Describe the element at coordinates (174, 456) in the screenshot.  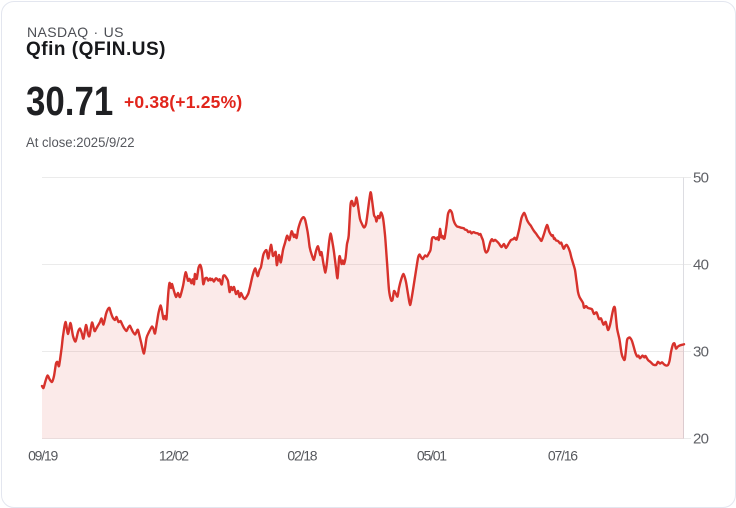
I see `svg-text: 12/02` at that location.